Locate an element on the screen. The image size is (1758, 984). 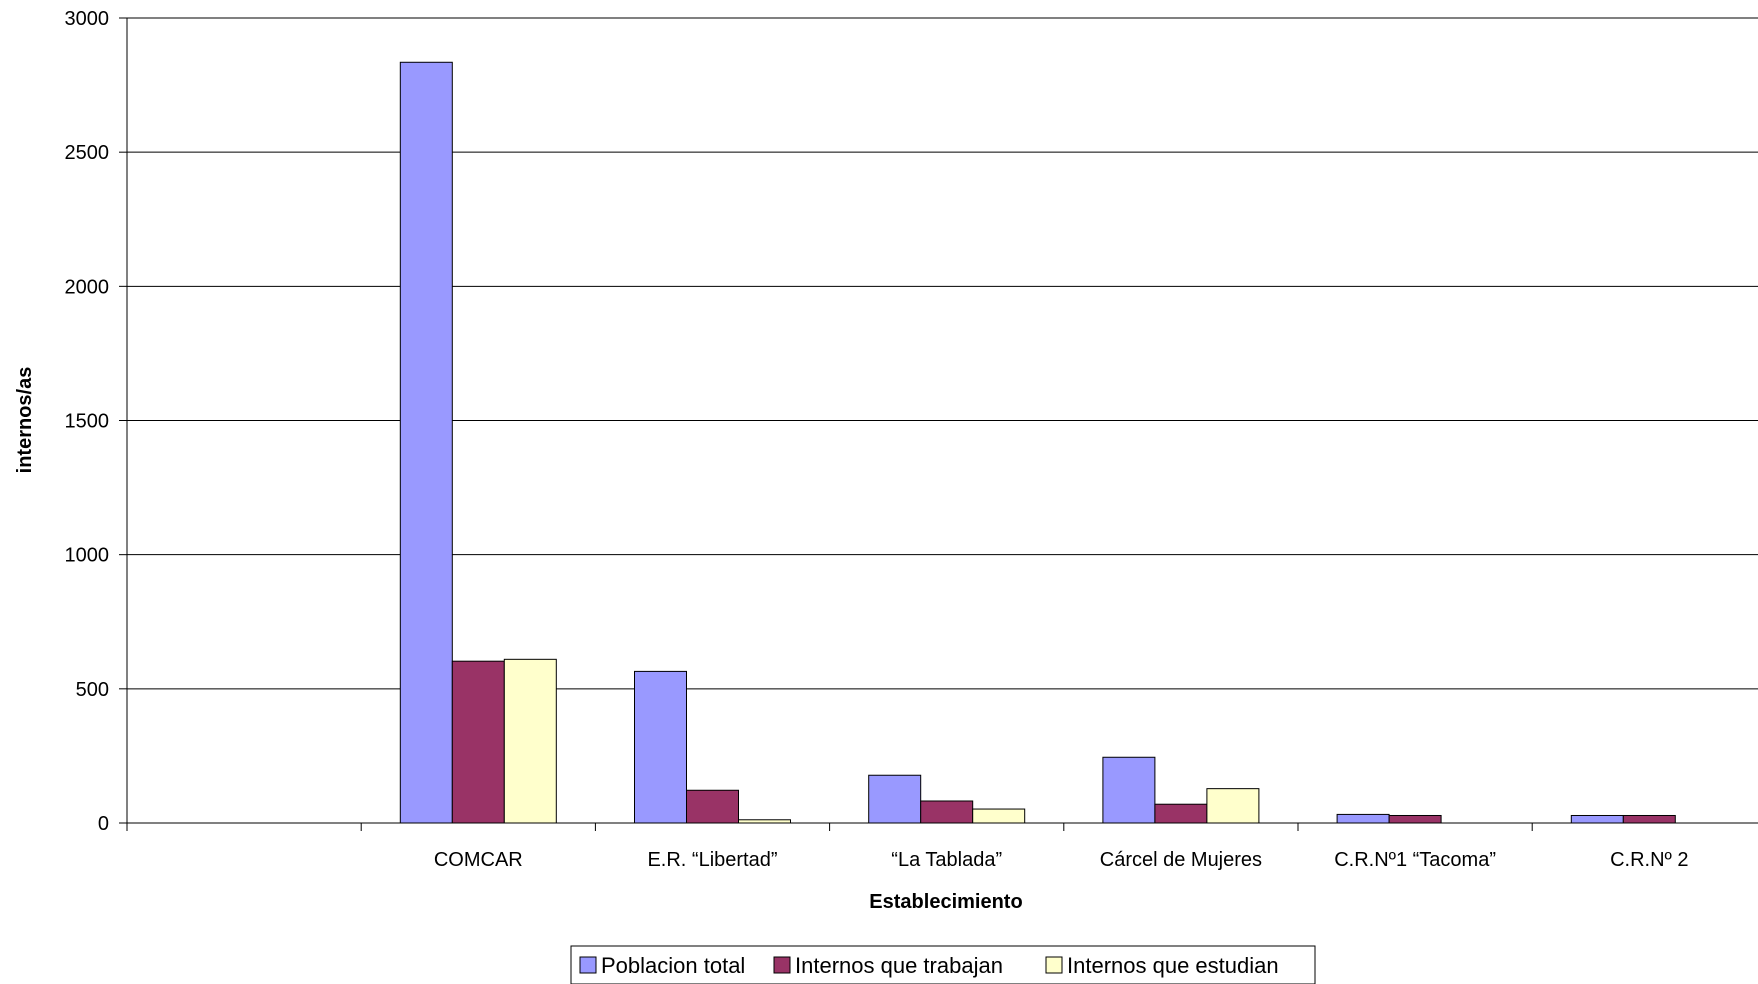
y-tick-label: 500 is located at coordinates (92, 690).